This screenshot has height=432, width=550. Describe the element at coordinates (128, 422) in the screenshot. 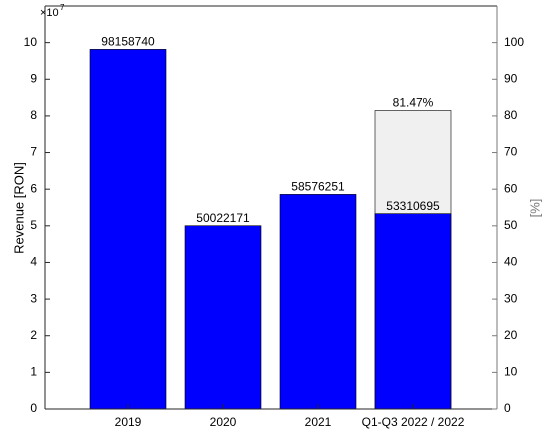

I see `x-tick-label: 2019` at that location.